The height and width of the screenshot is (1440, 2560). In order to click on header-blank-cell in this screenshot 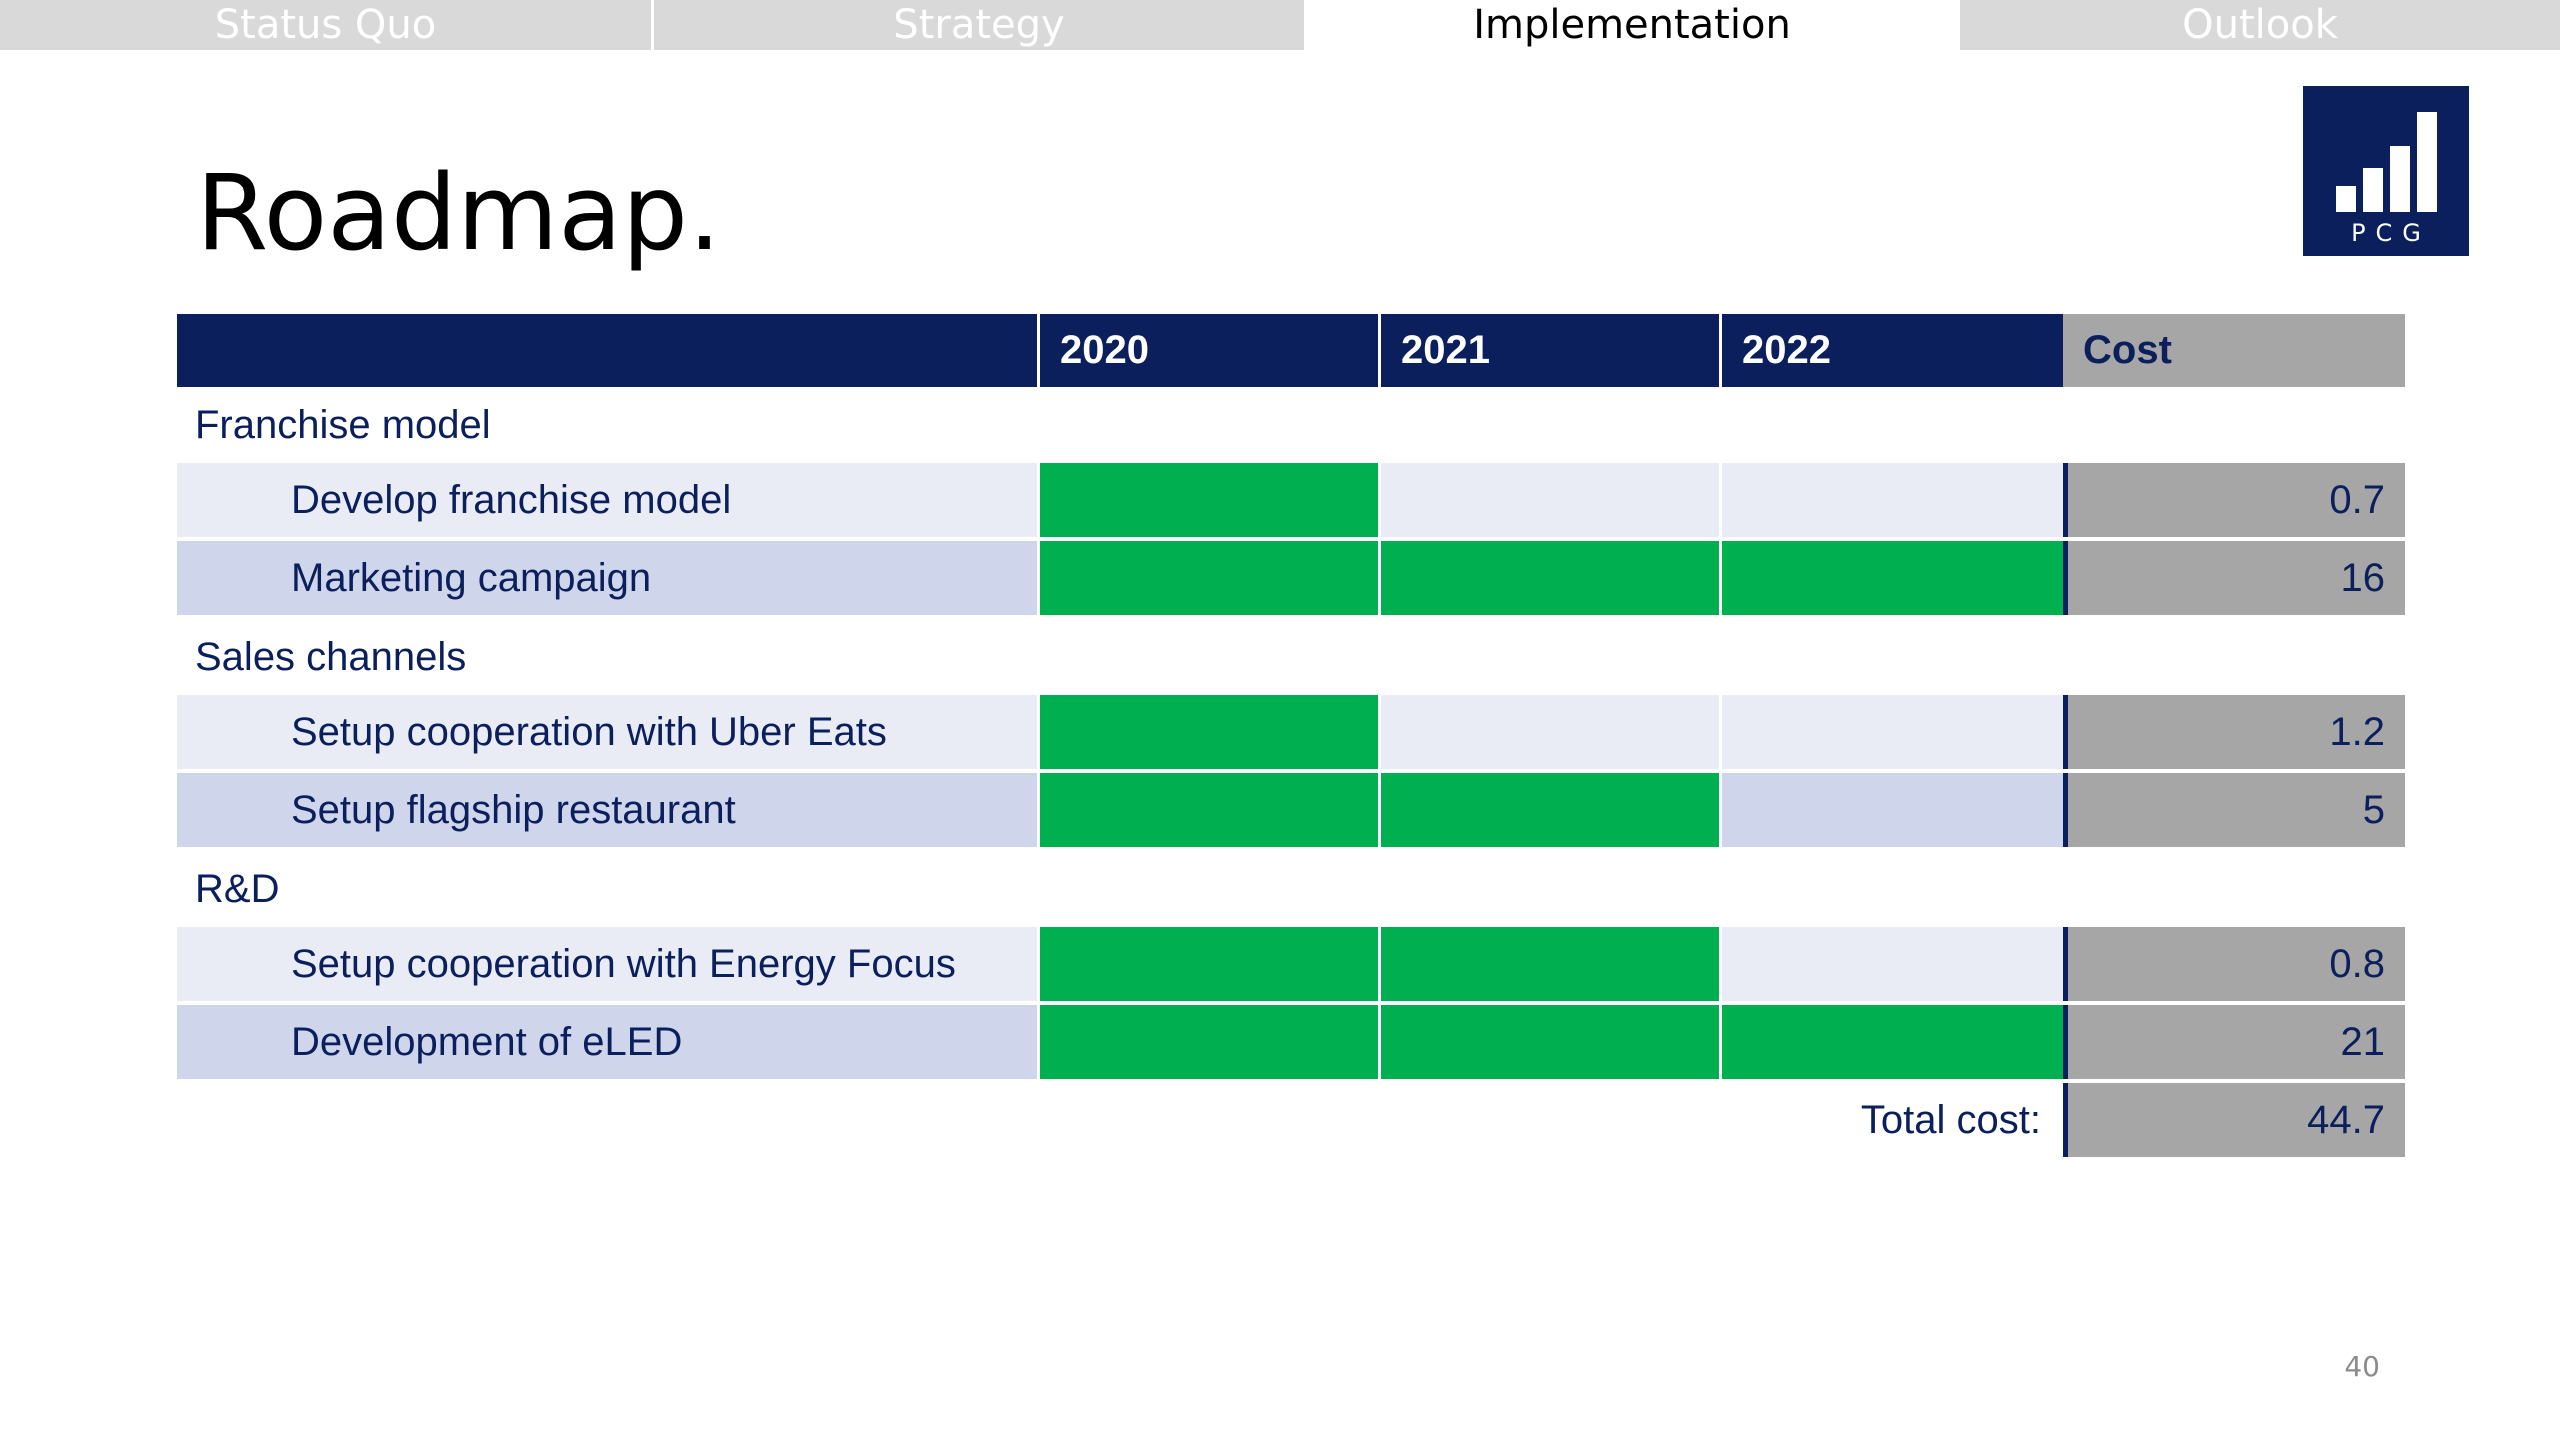, I will do `click(607, 350)`.